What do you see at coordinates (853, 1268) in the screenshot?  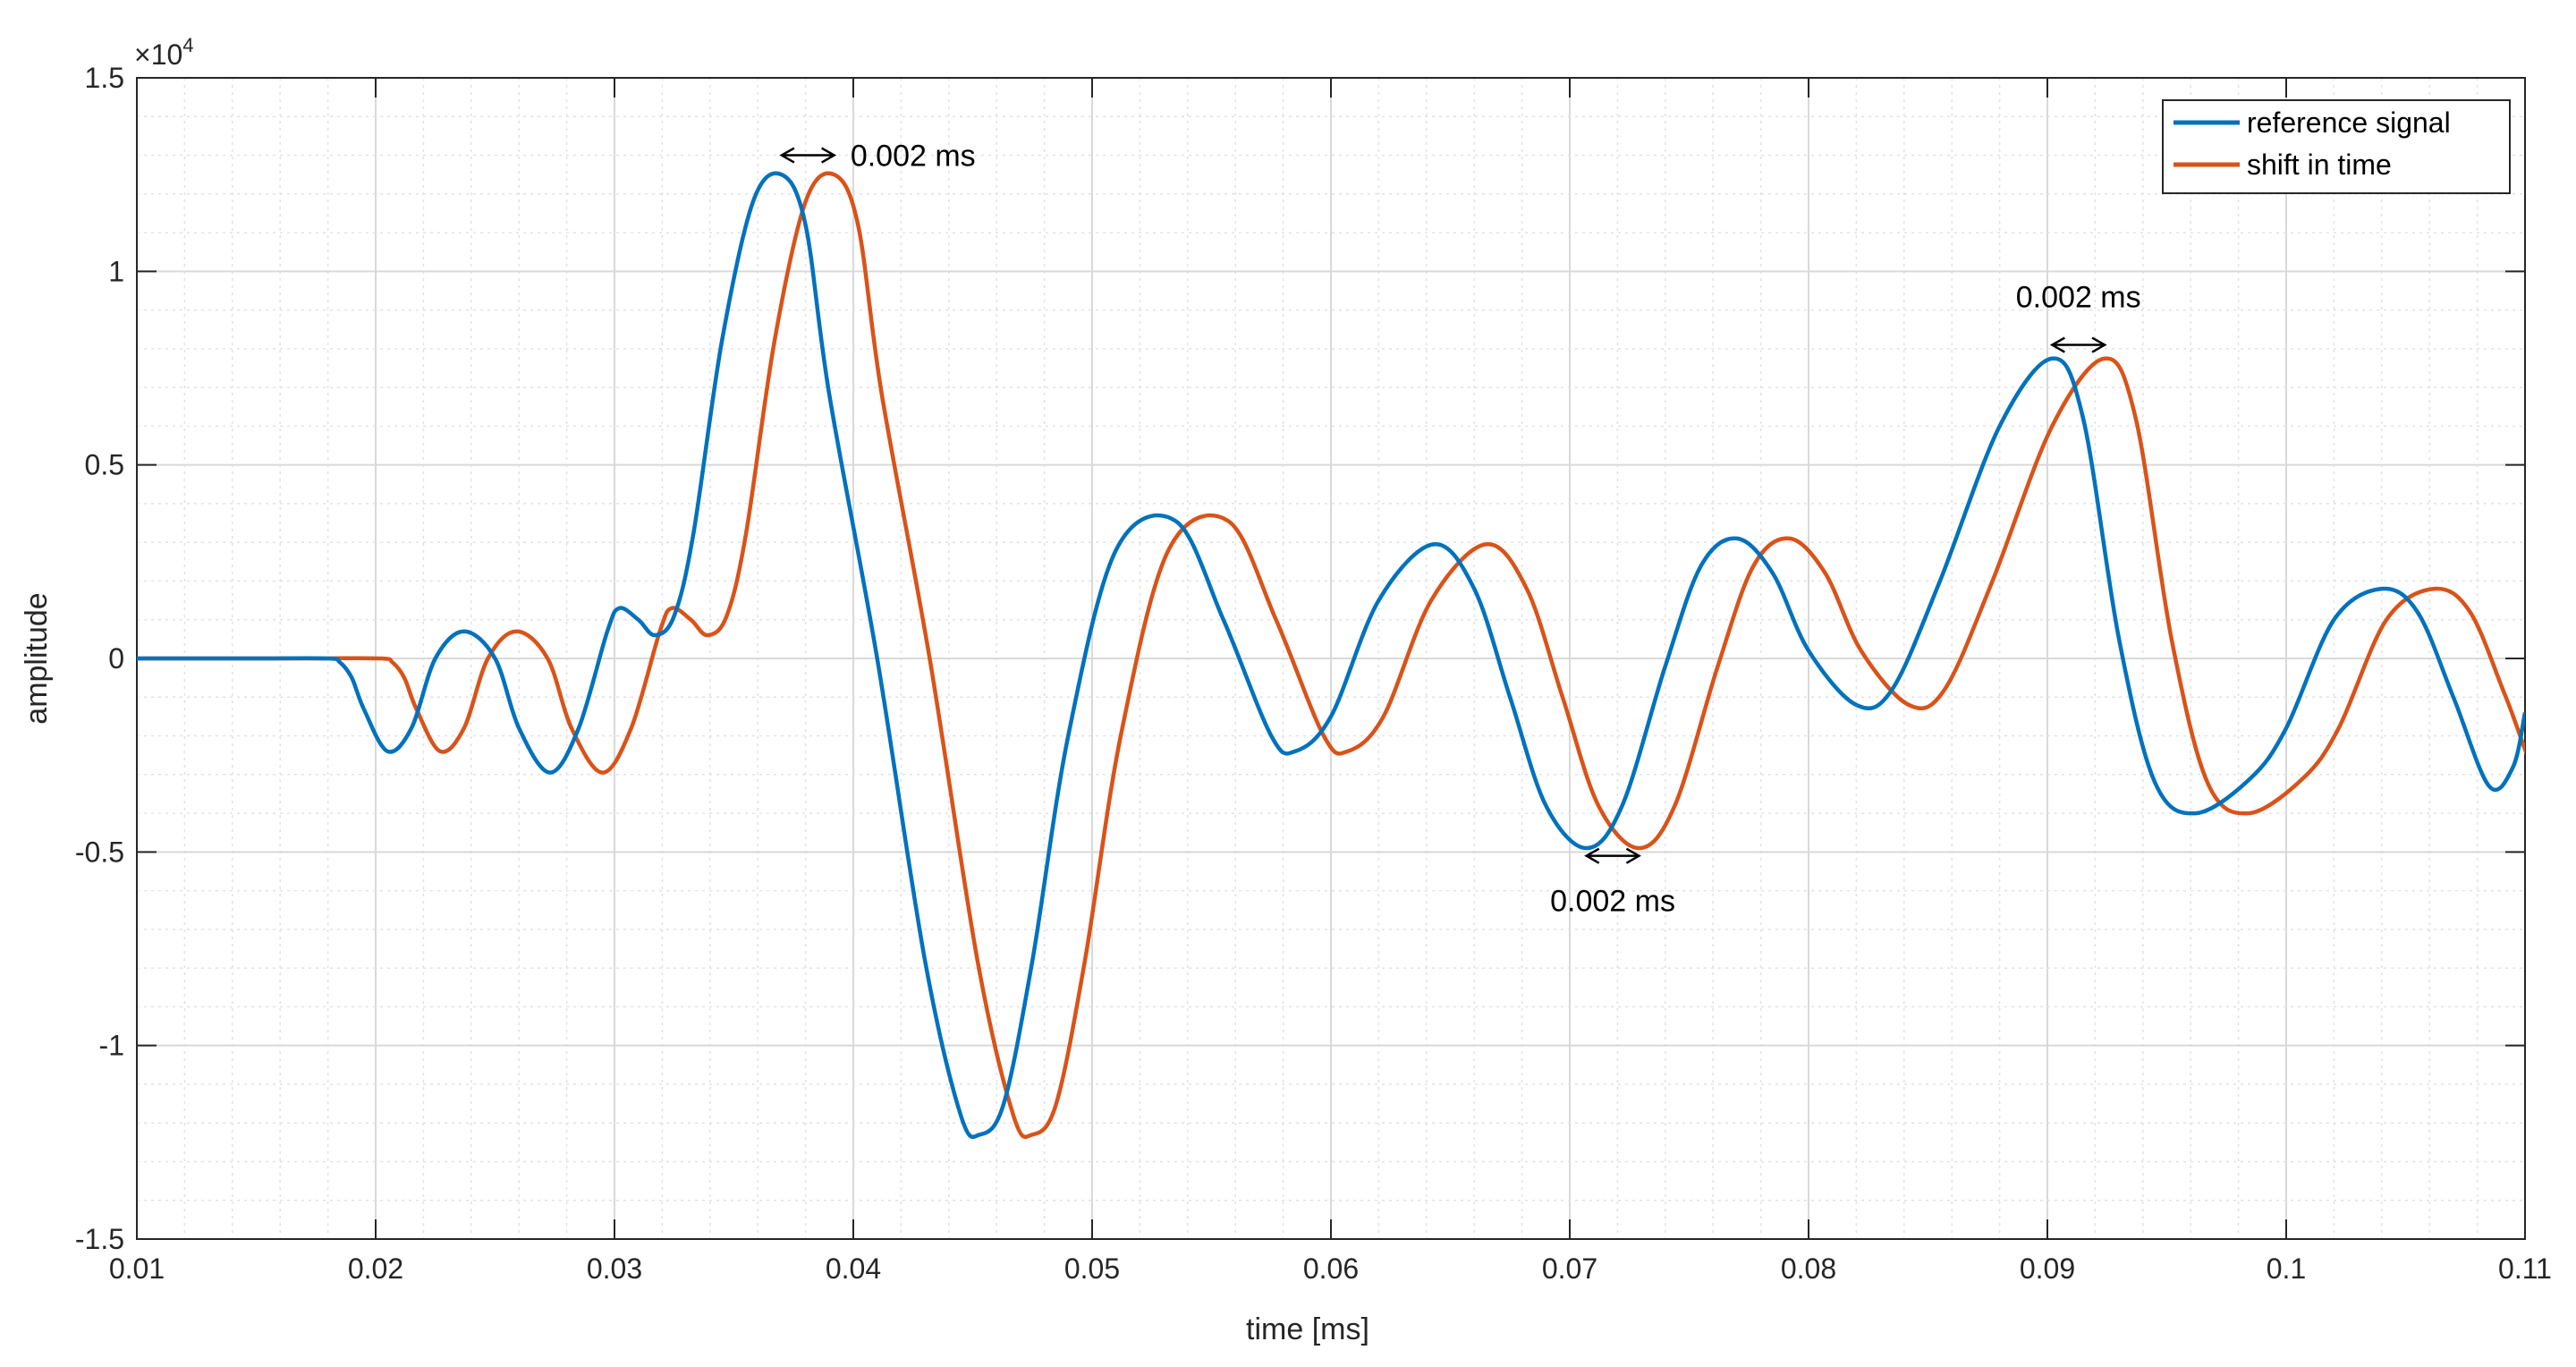 I see `x-tick-label: 0.04` at bounding box center [853, 1268].